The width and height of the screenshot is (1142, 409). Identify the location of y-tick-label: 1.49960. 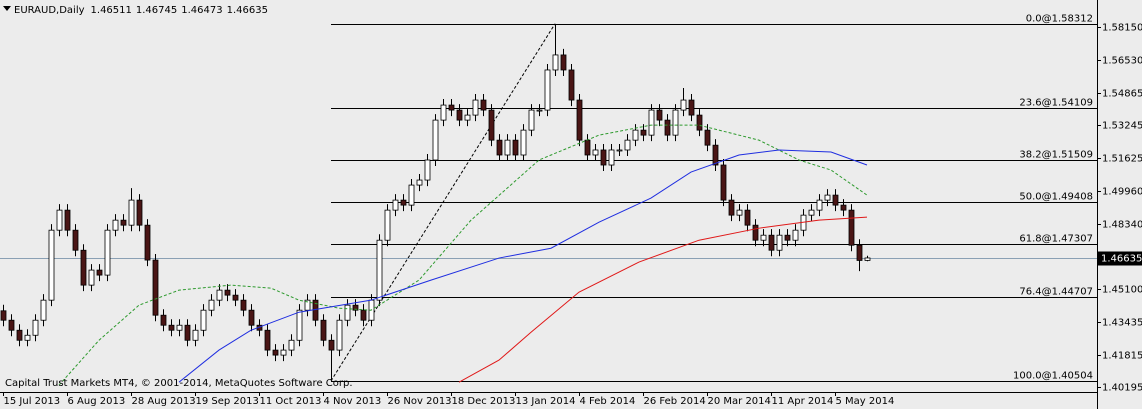
(1122, 192).